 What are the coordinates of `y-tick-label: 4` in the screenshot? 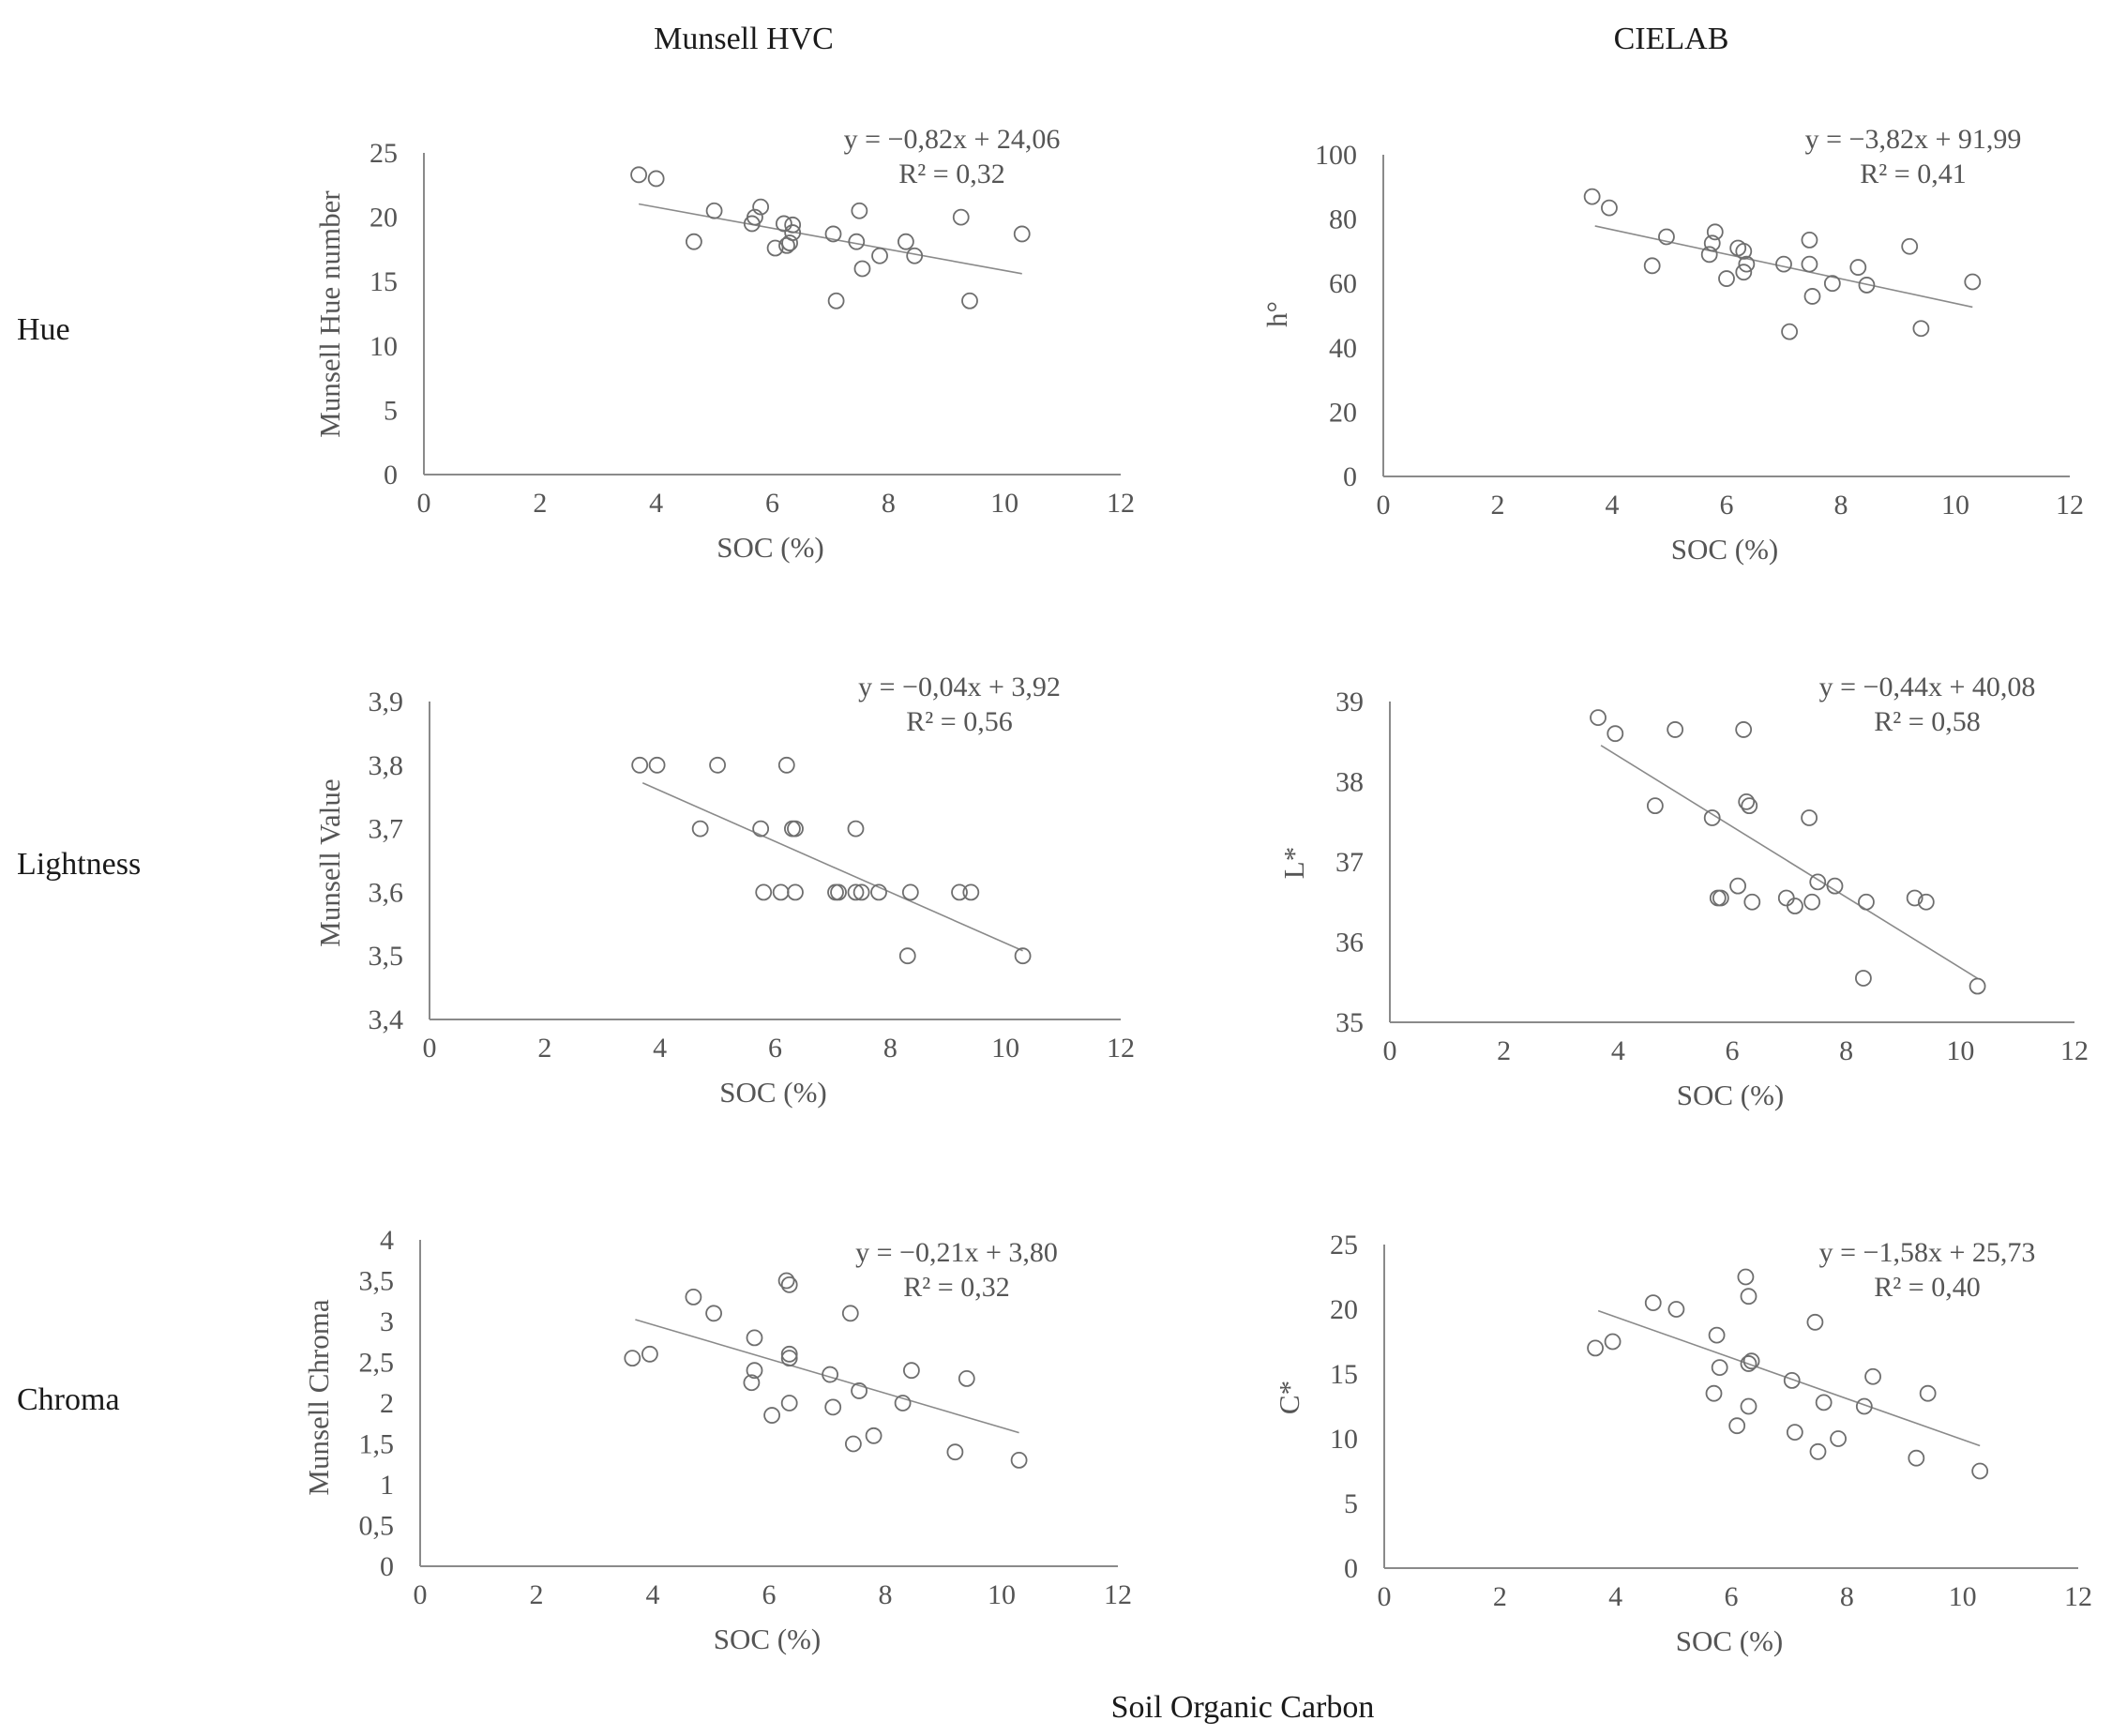 It's located at (387, 1240).